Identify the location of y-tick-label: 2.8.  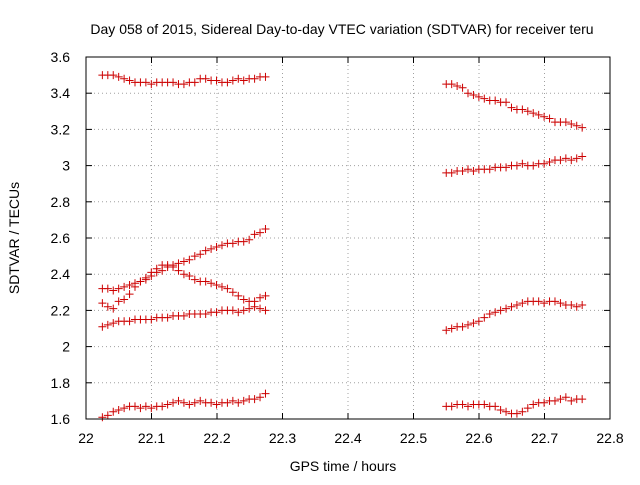
(61, 202).